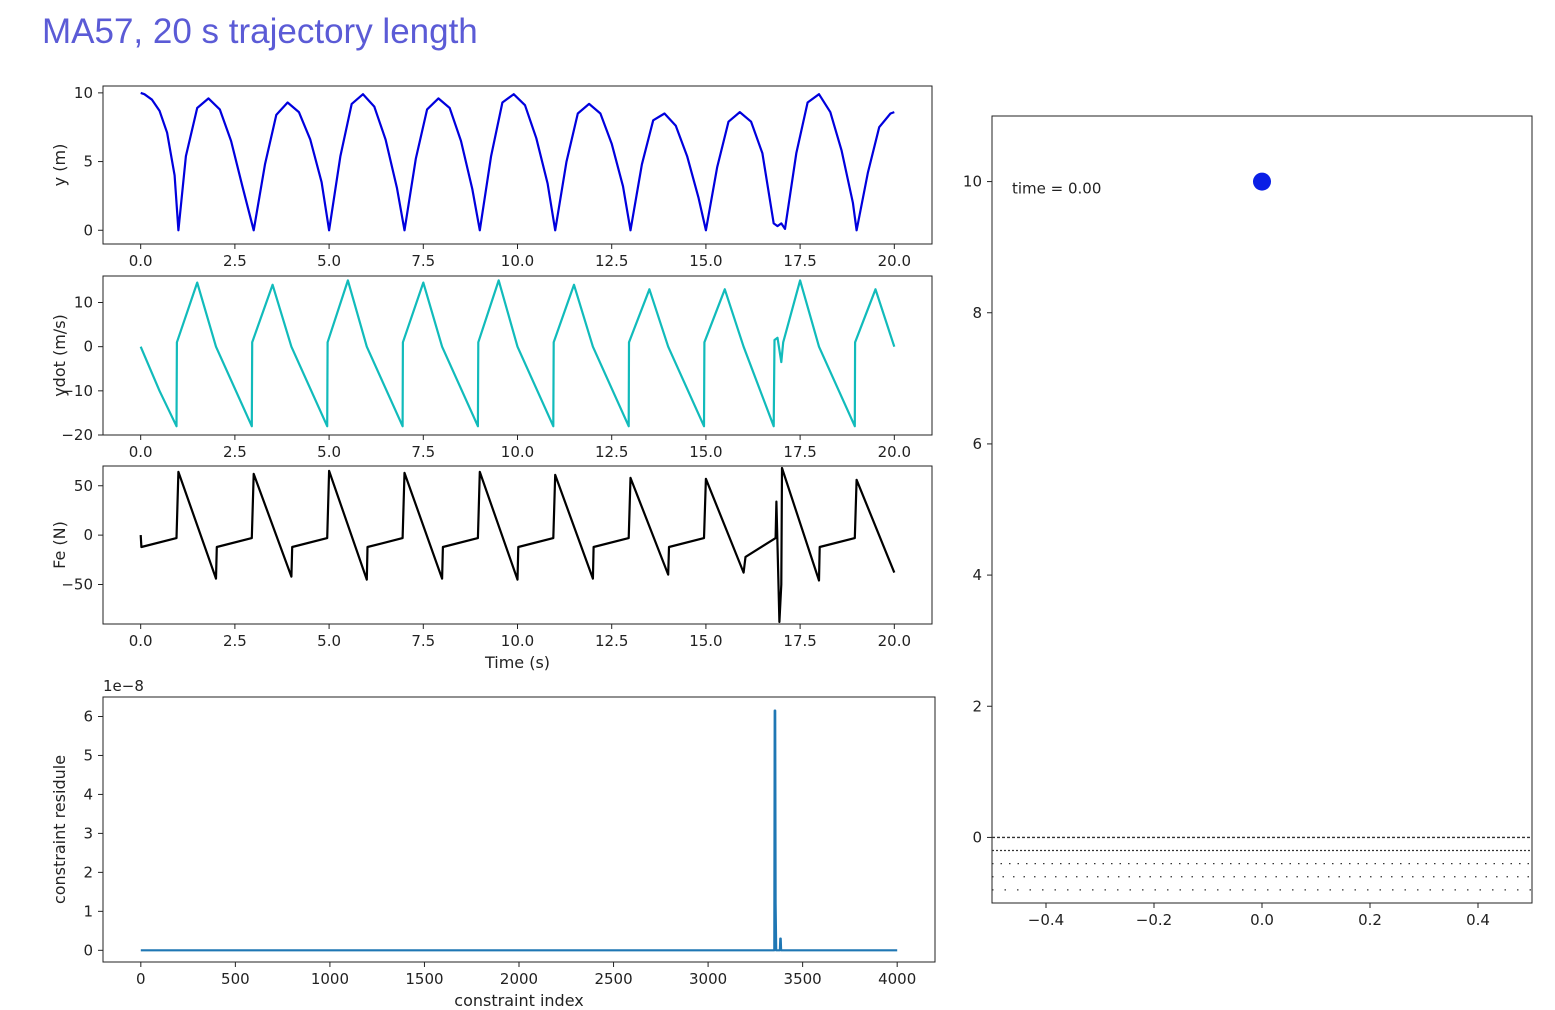 The width and height of the screenshot is (1555, 1010). Describe the element at coordinates (59, 355) in the screenshot. I see `y-axis-label: ydot (m/s)` at that location.